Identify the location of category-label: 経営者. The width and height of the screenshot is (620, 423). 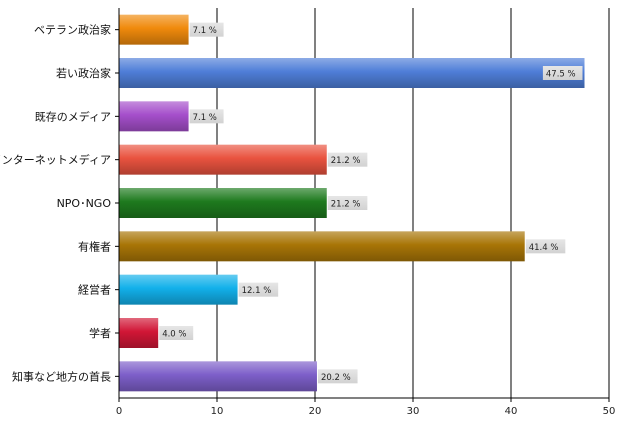
(94, 290).